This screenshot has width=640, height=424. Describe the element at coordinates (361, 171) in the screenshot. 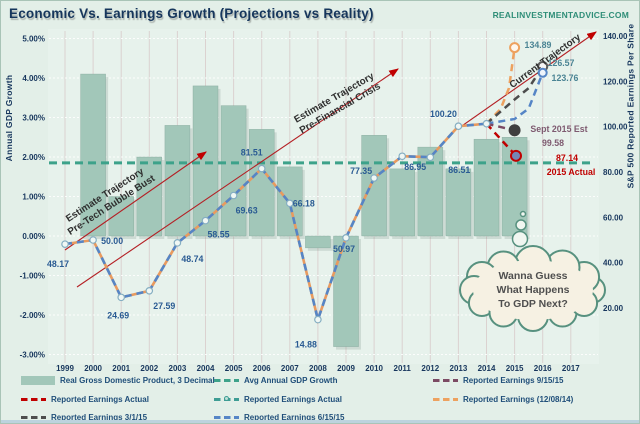

I see `svg-text: 77.35` at that location.